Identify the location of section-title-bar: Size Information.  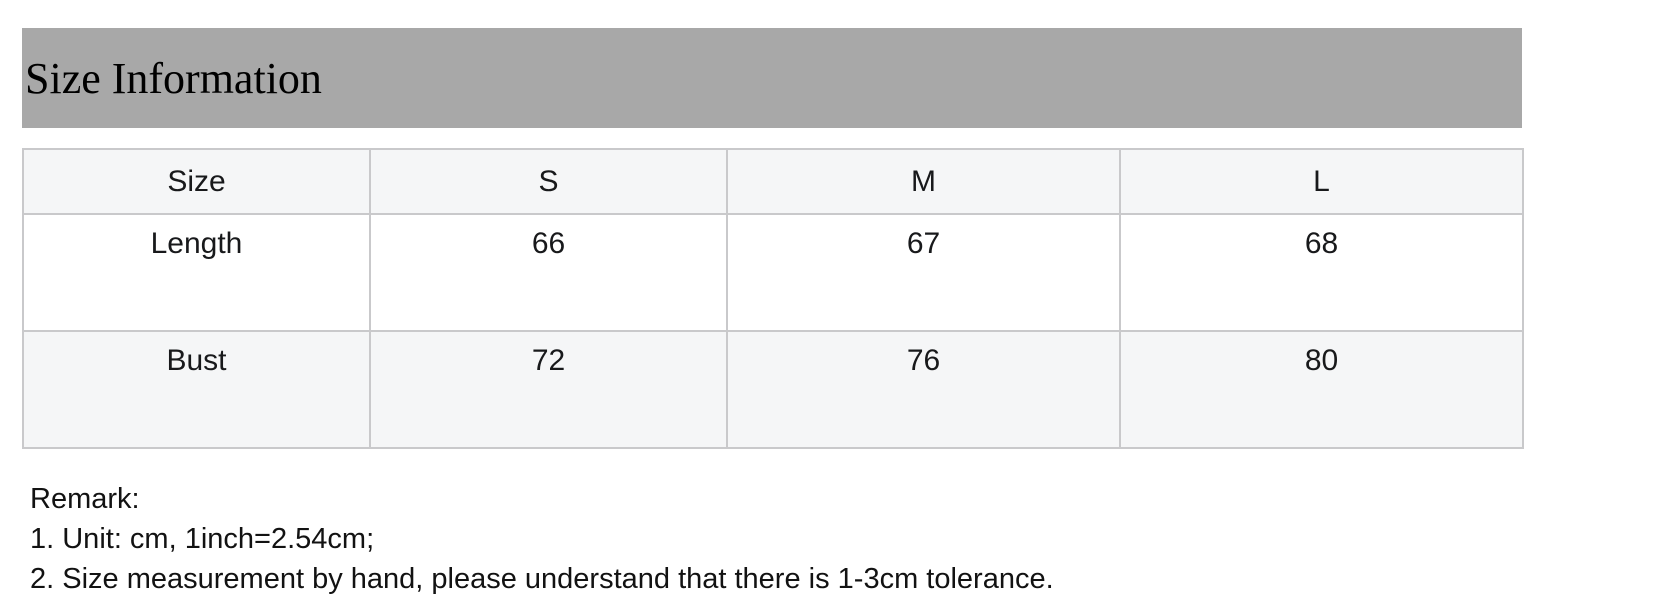
(772, 78).